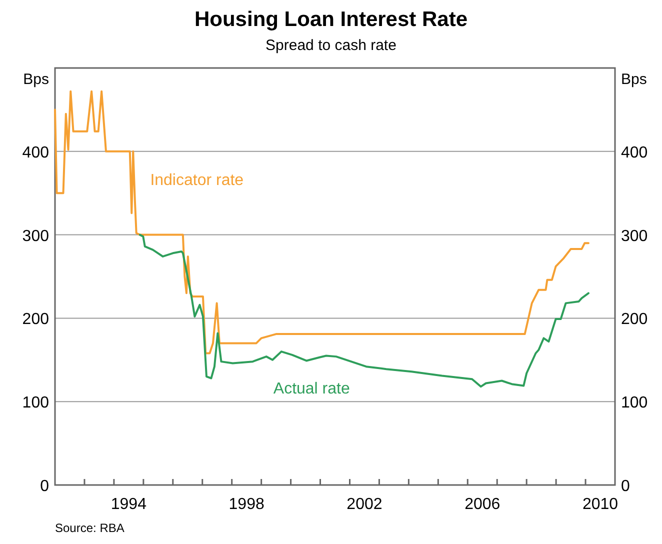 The image size is (662, 544). Describe the element at coordinates (634, 319) in the screenshot. I see `y2-tick-label: 200` at that location.